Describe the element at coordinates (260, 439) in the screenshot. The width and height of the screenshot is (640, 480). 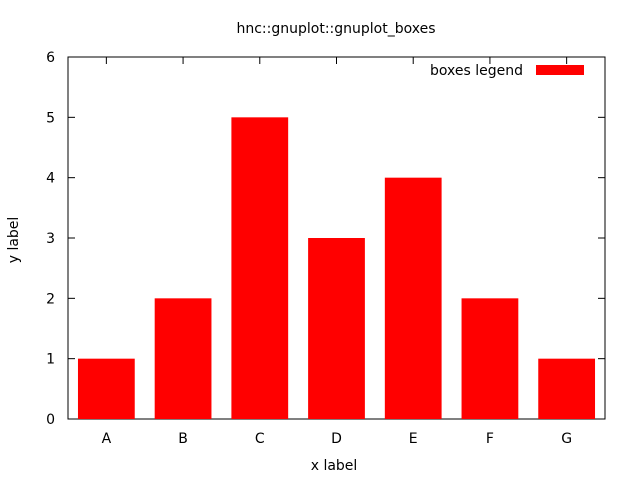
I see `x-tick-label: C` at that location.